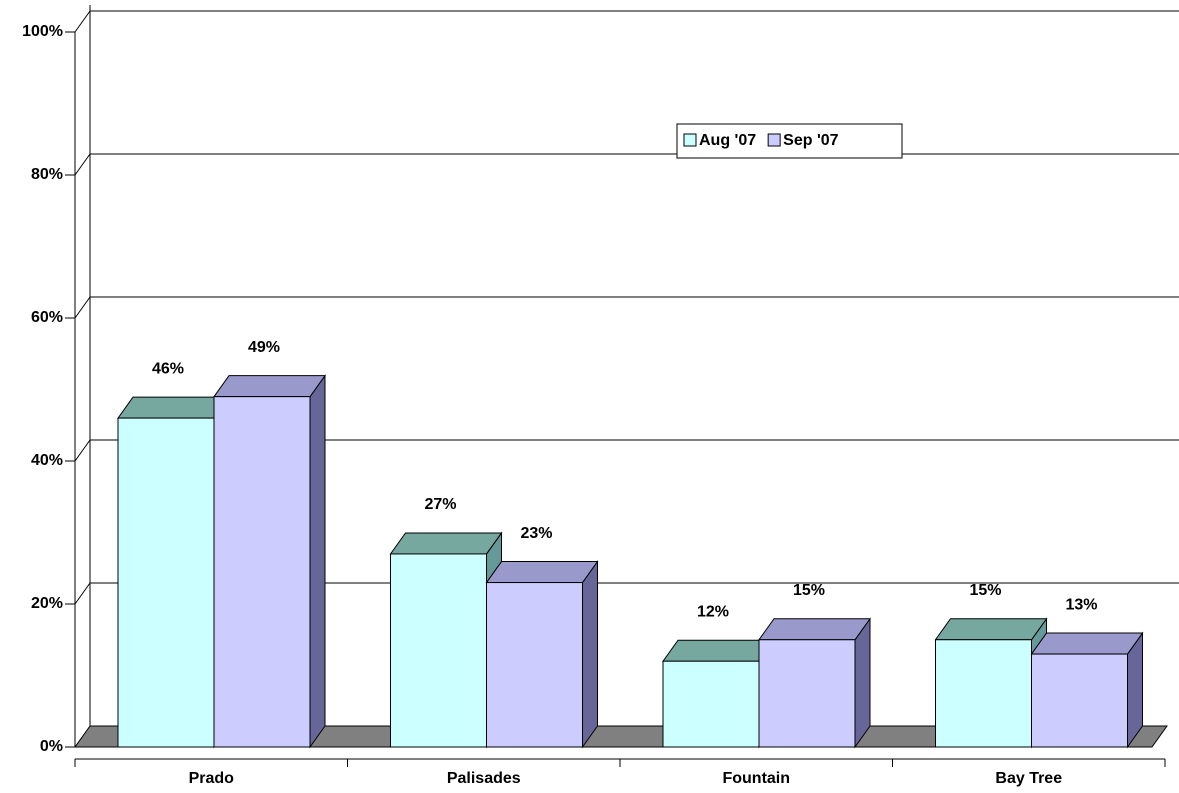  What do you see at coordinates (47, 460) in the screenshot?
I see `y-tick-label: 40%` at bounding box center [47, 460].